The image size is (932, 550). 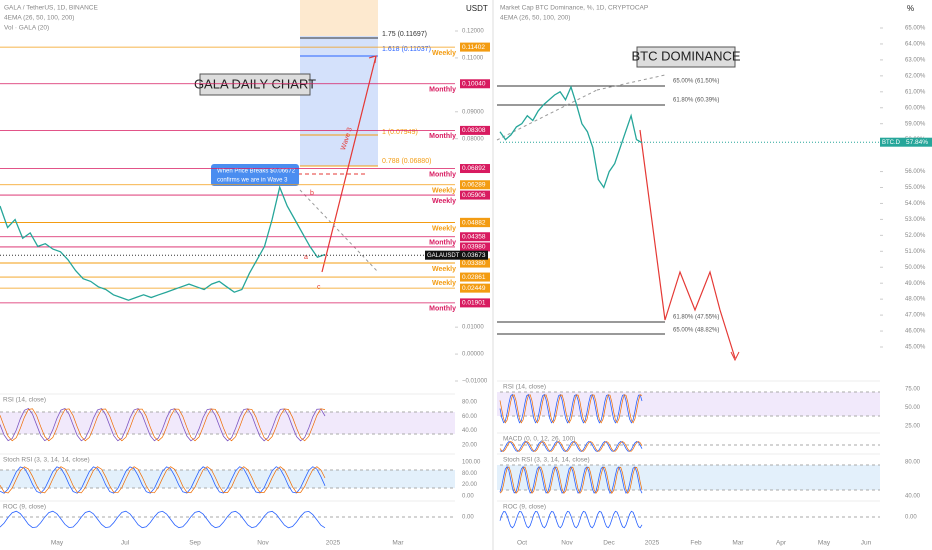 What do you see at coordinates (915, 29) in the screenshot?
I see `y-tick-label: 65.00%` at bounding box center [915, 29].